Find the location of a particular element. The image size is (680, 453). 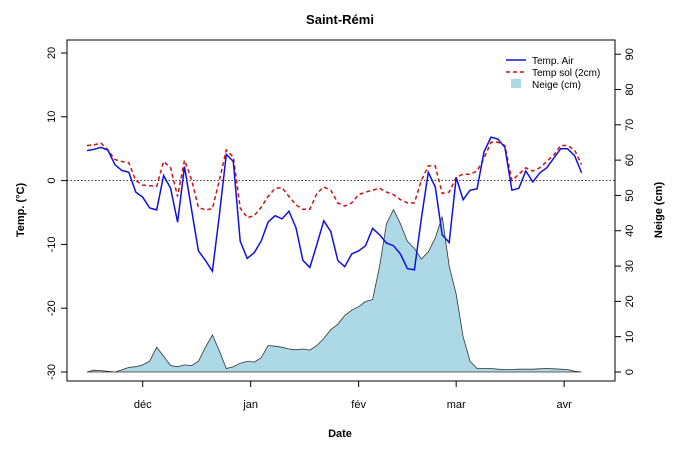

x-tick-label: mar is located at coordinates (456, 405).